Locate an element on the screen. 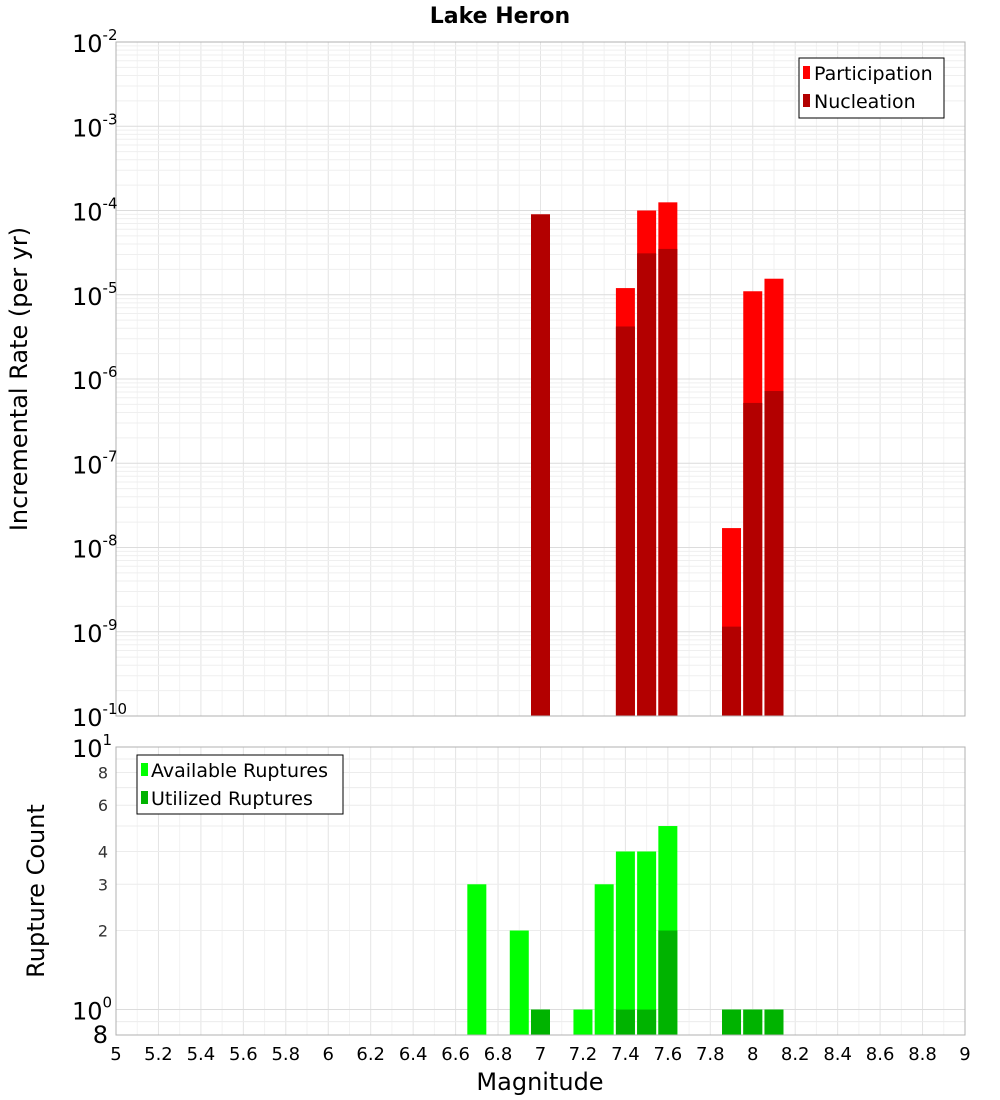 The width and height of the screenshot is (1000, 1100). count-legend: Available Ruptures Utilized Ruptures is located at coordinates (240, 784).